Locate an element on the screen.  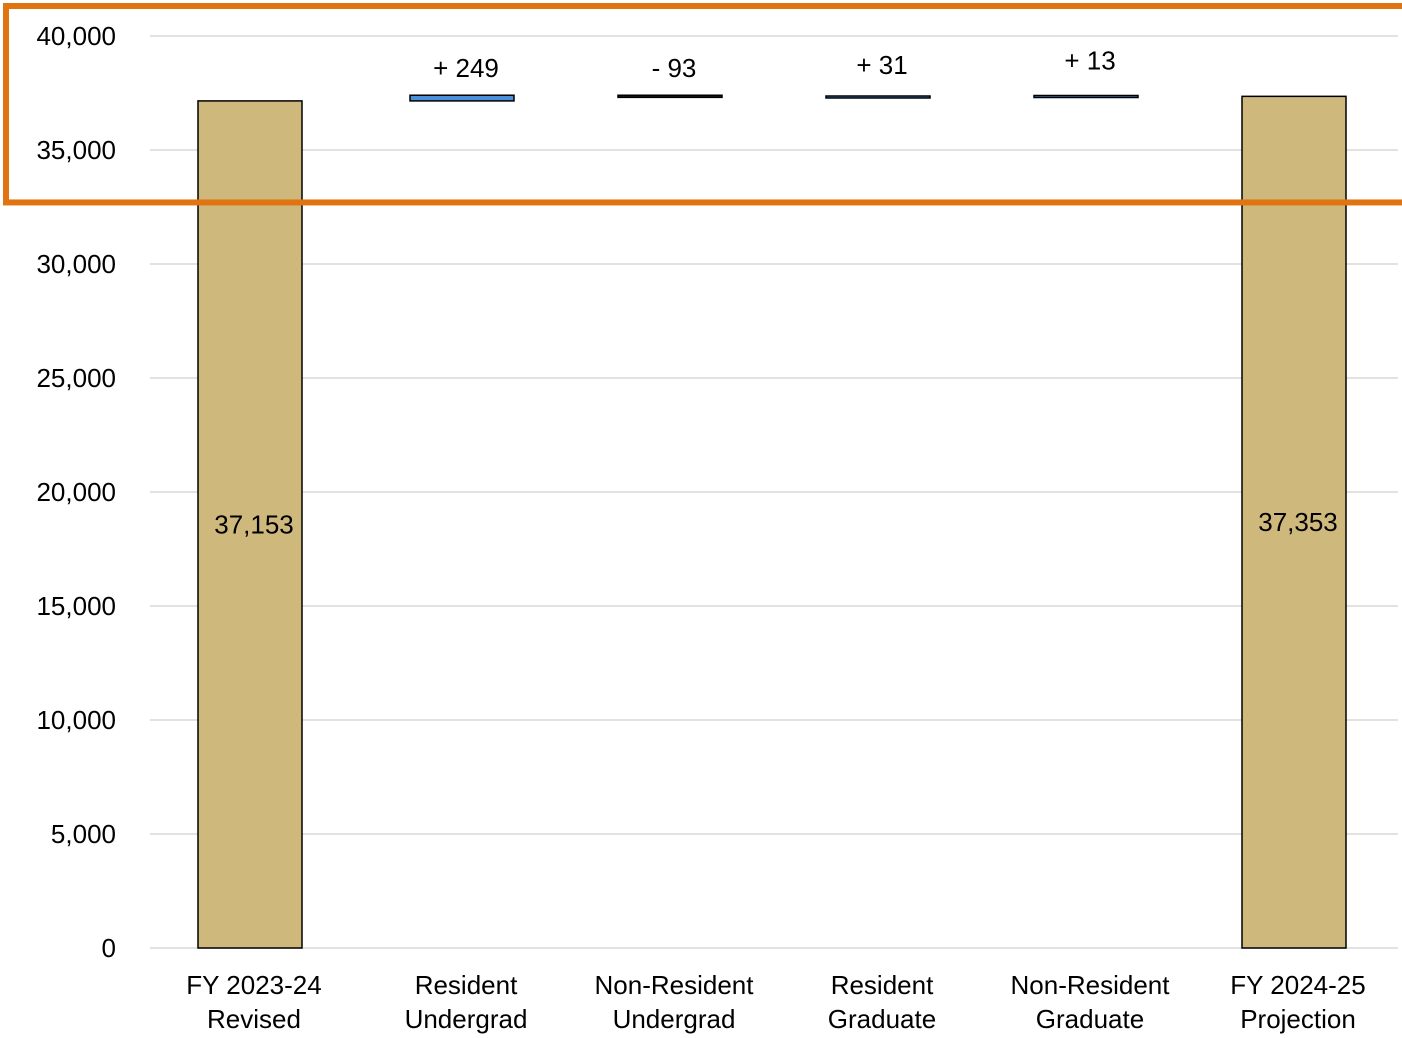
y-tick-label: 0 is located at coordinates (109, 948).